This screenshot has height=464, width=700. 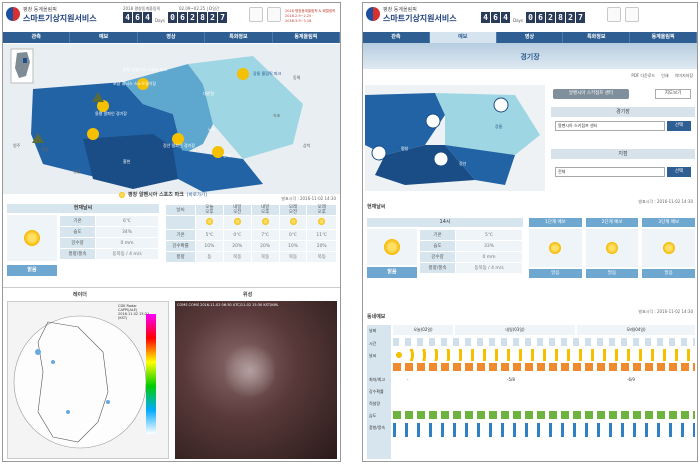 What do you see at coordinates (237, 246) in the screenshot?
I see `forecast-pop: 20%` at bounding box center [237, 246].